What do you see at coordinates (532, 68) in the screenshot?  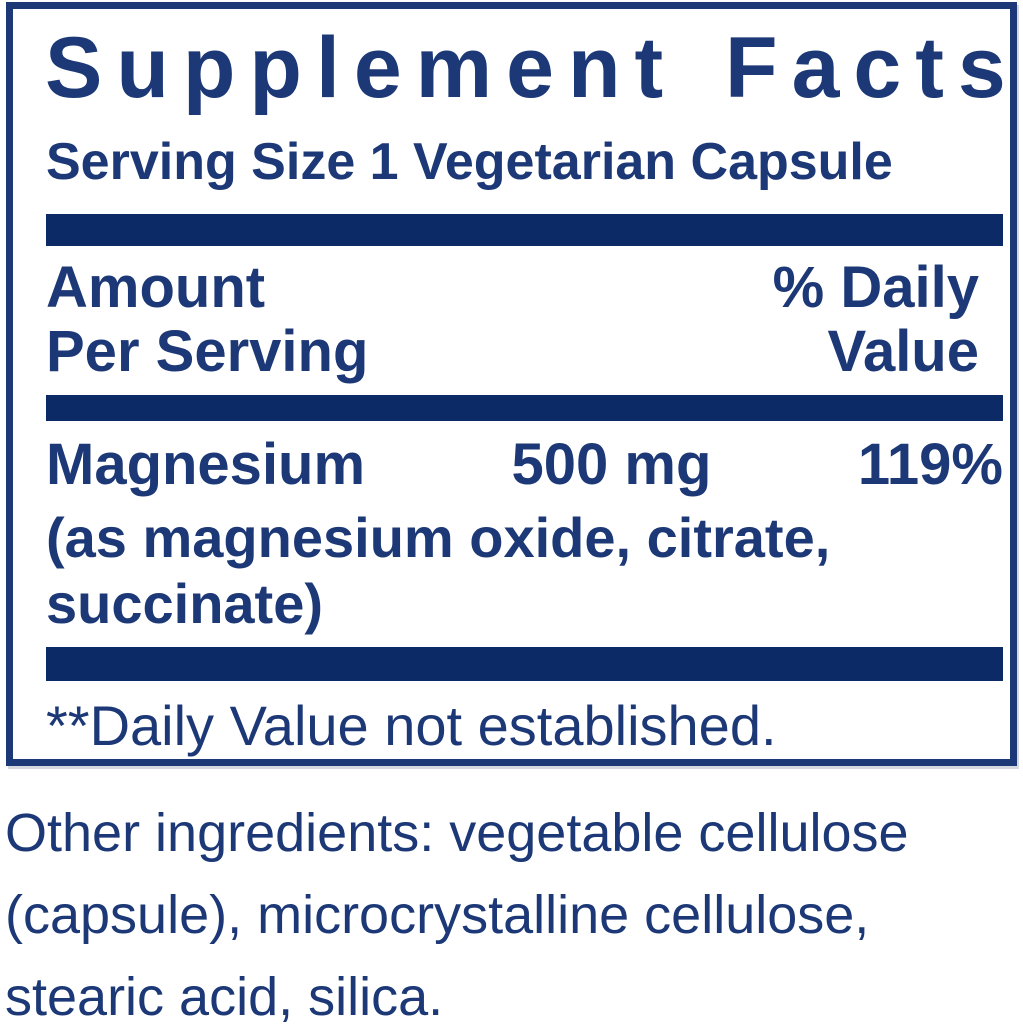 I see `panel-title: Supplement Facts` at bounding box center [532, 68].